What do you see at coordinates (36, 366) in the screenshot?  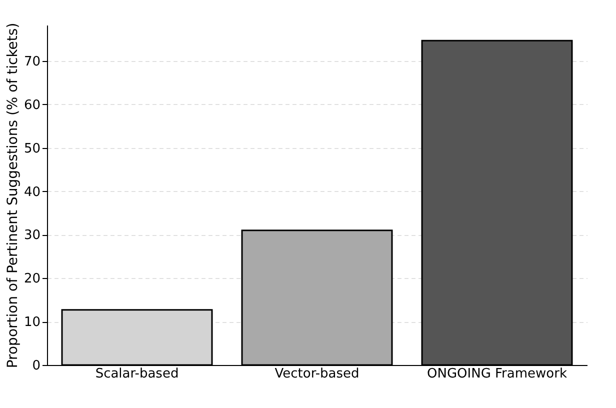 I see `y-tick-label: 0` at bounding box center [36, 366].